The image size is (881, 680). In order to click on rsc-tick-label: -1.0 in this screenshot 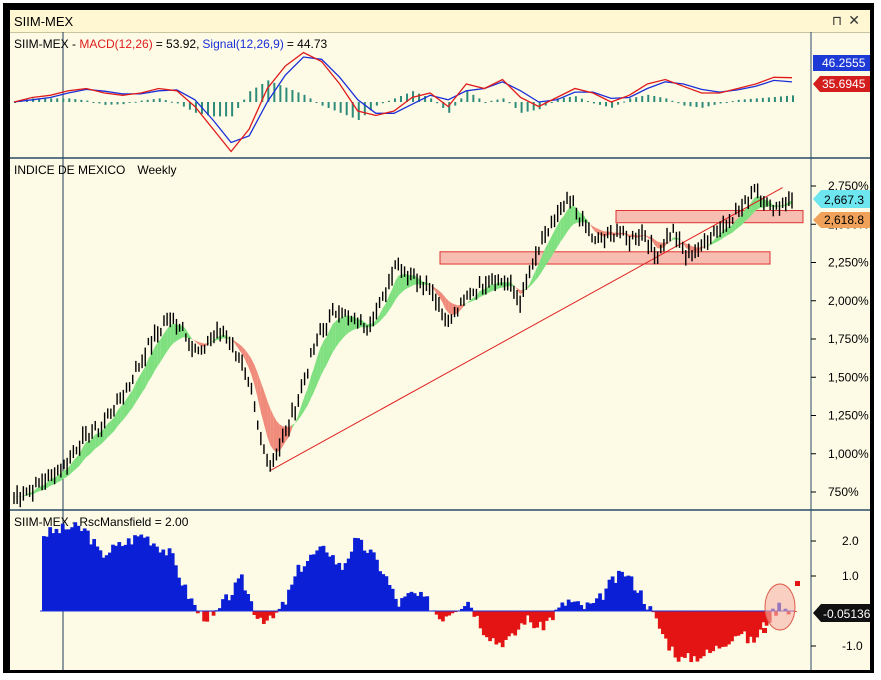, I will do `click(852, 646)`.